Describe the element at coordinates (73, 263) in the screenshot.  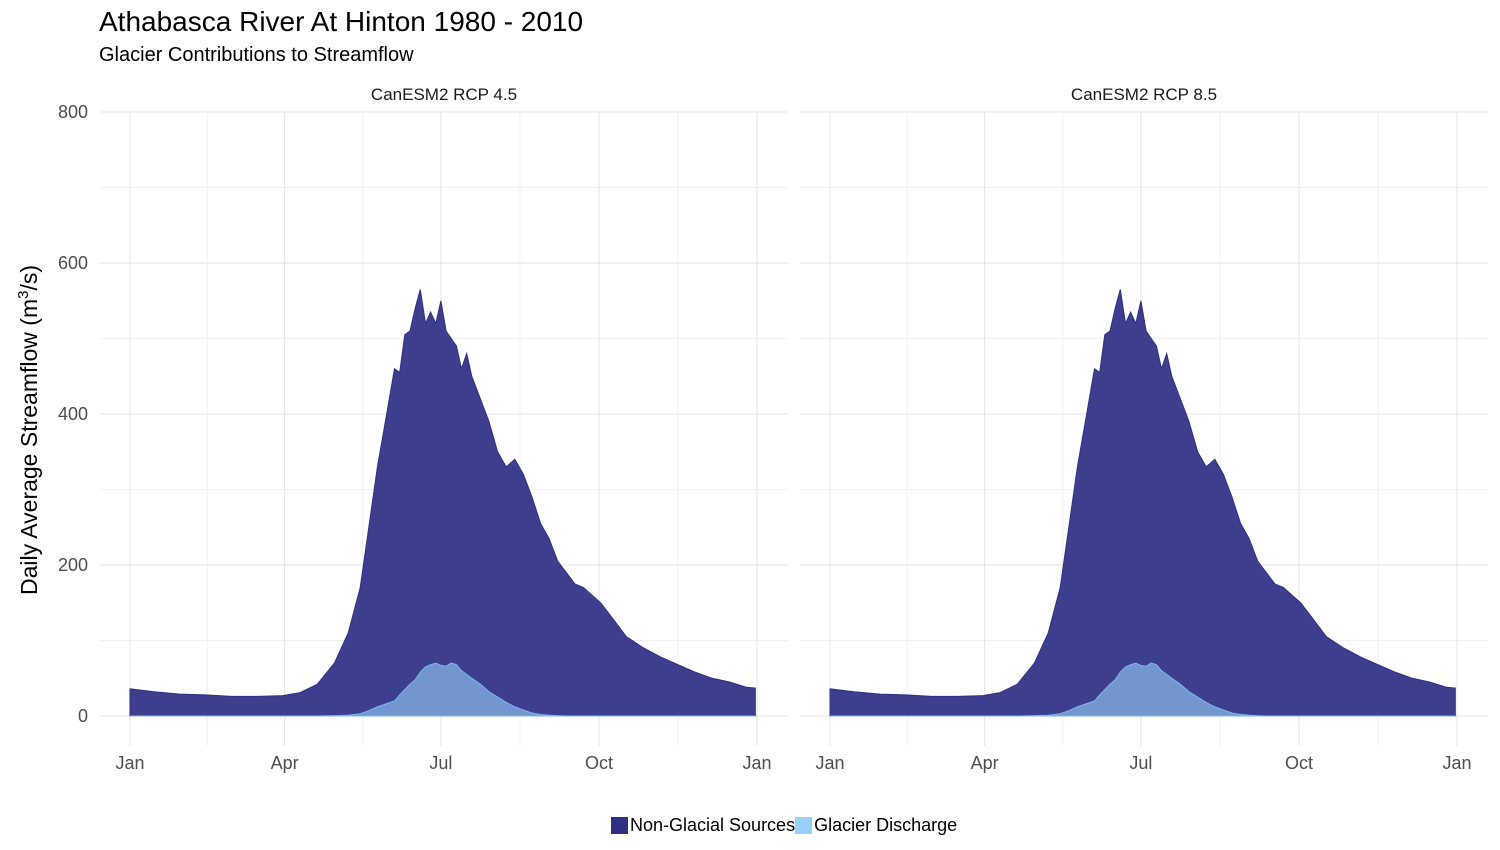
I see `y-tick-label: 600` at that location.